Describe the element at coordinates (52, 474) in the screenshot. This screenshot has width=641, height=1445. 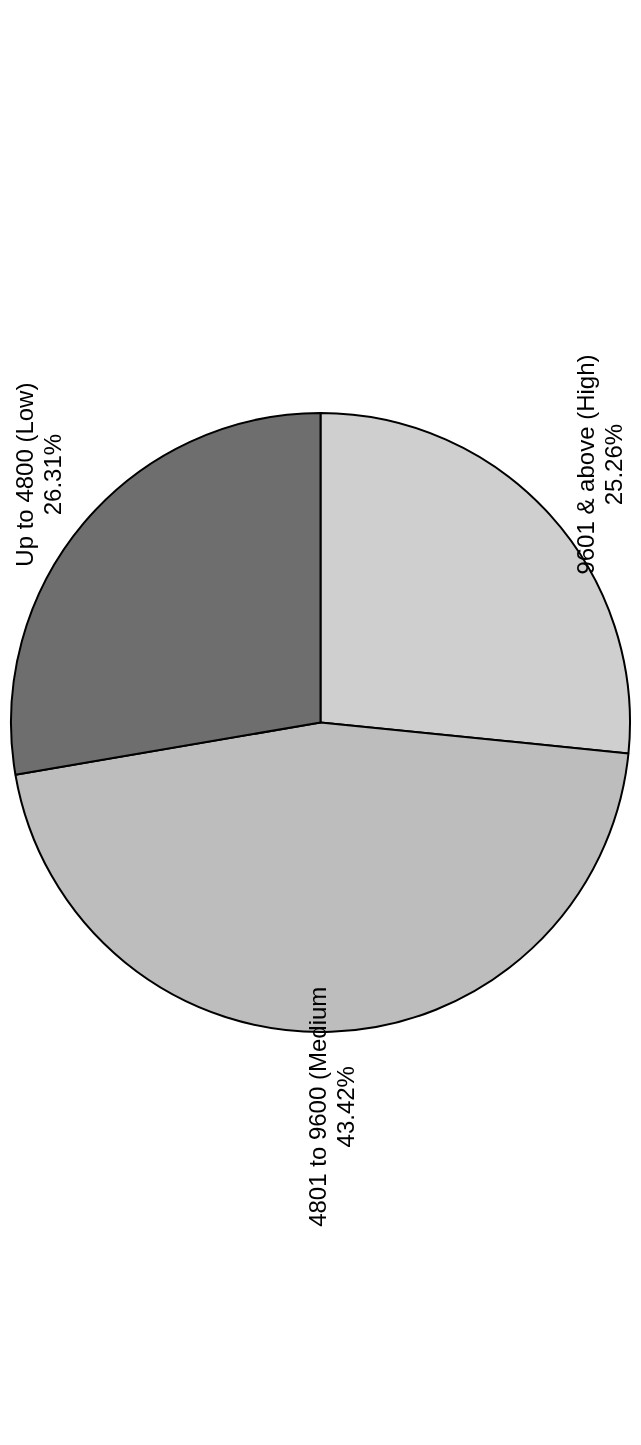
I see `data-label: 26.31%` at that location.